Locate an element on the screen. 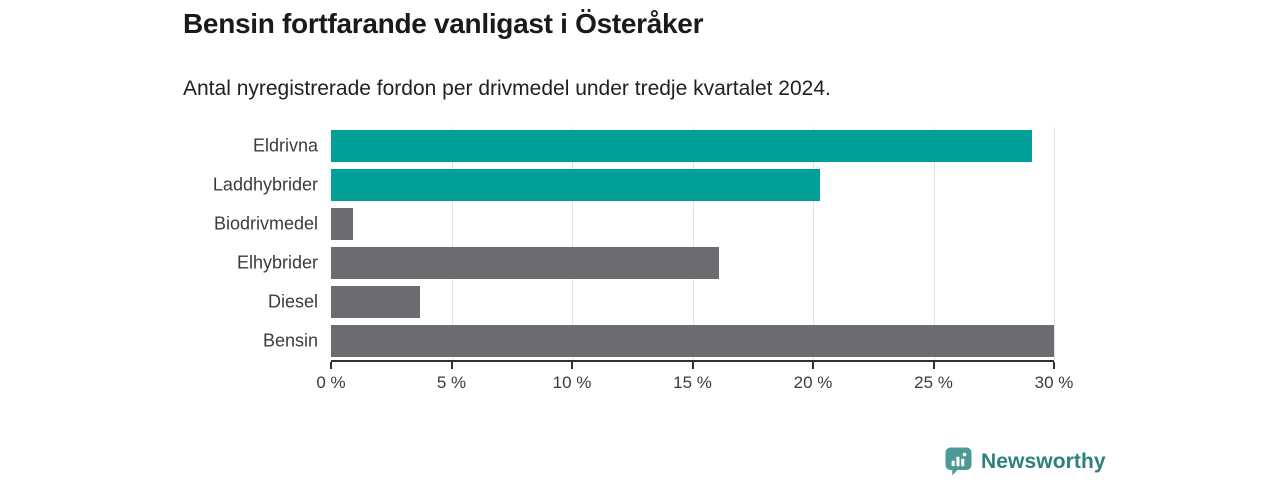 The height and width of the screenshot is (480, 1280). chart-title: Bensin fortfarande vanligast i Österåker is located at coordinates (443, 23).